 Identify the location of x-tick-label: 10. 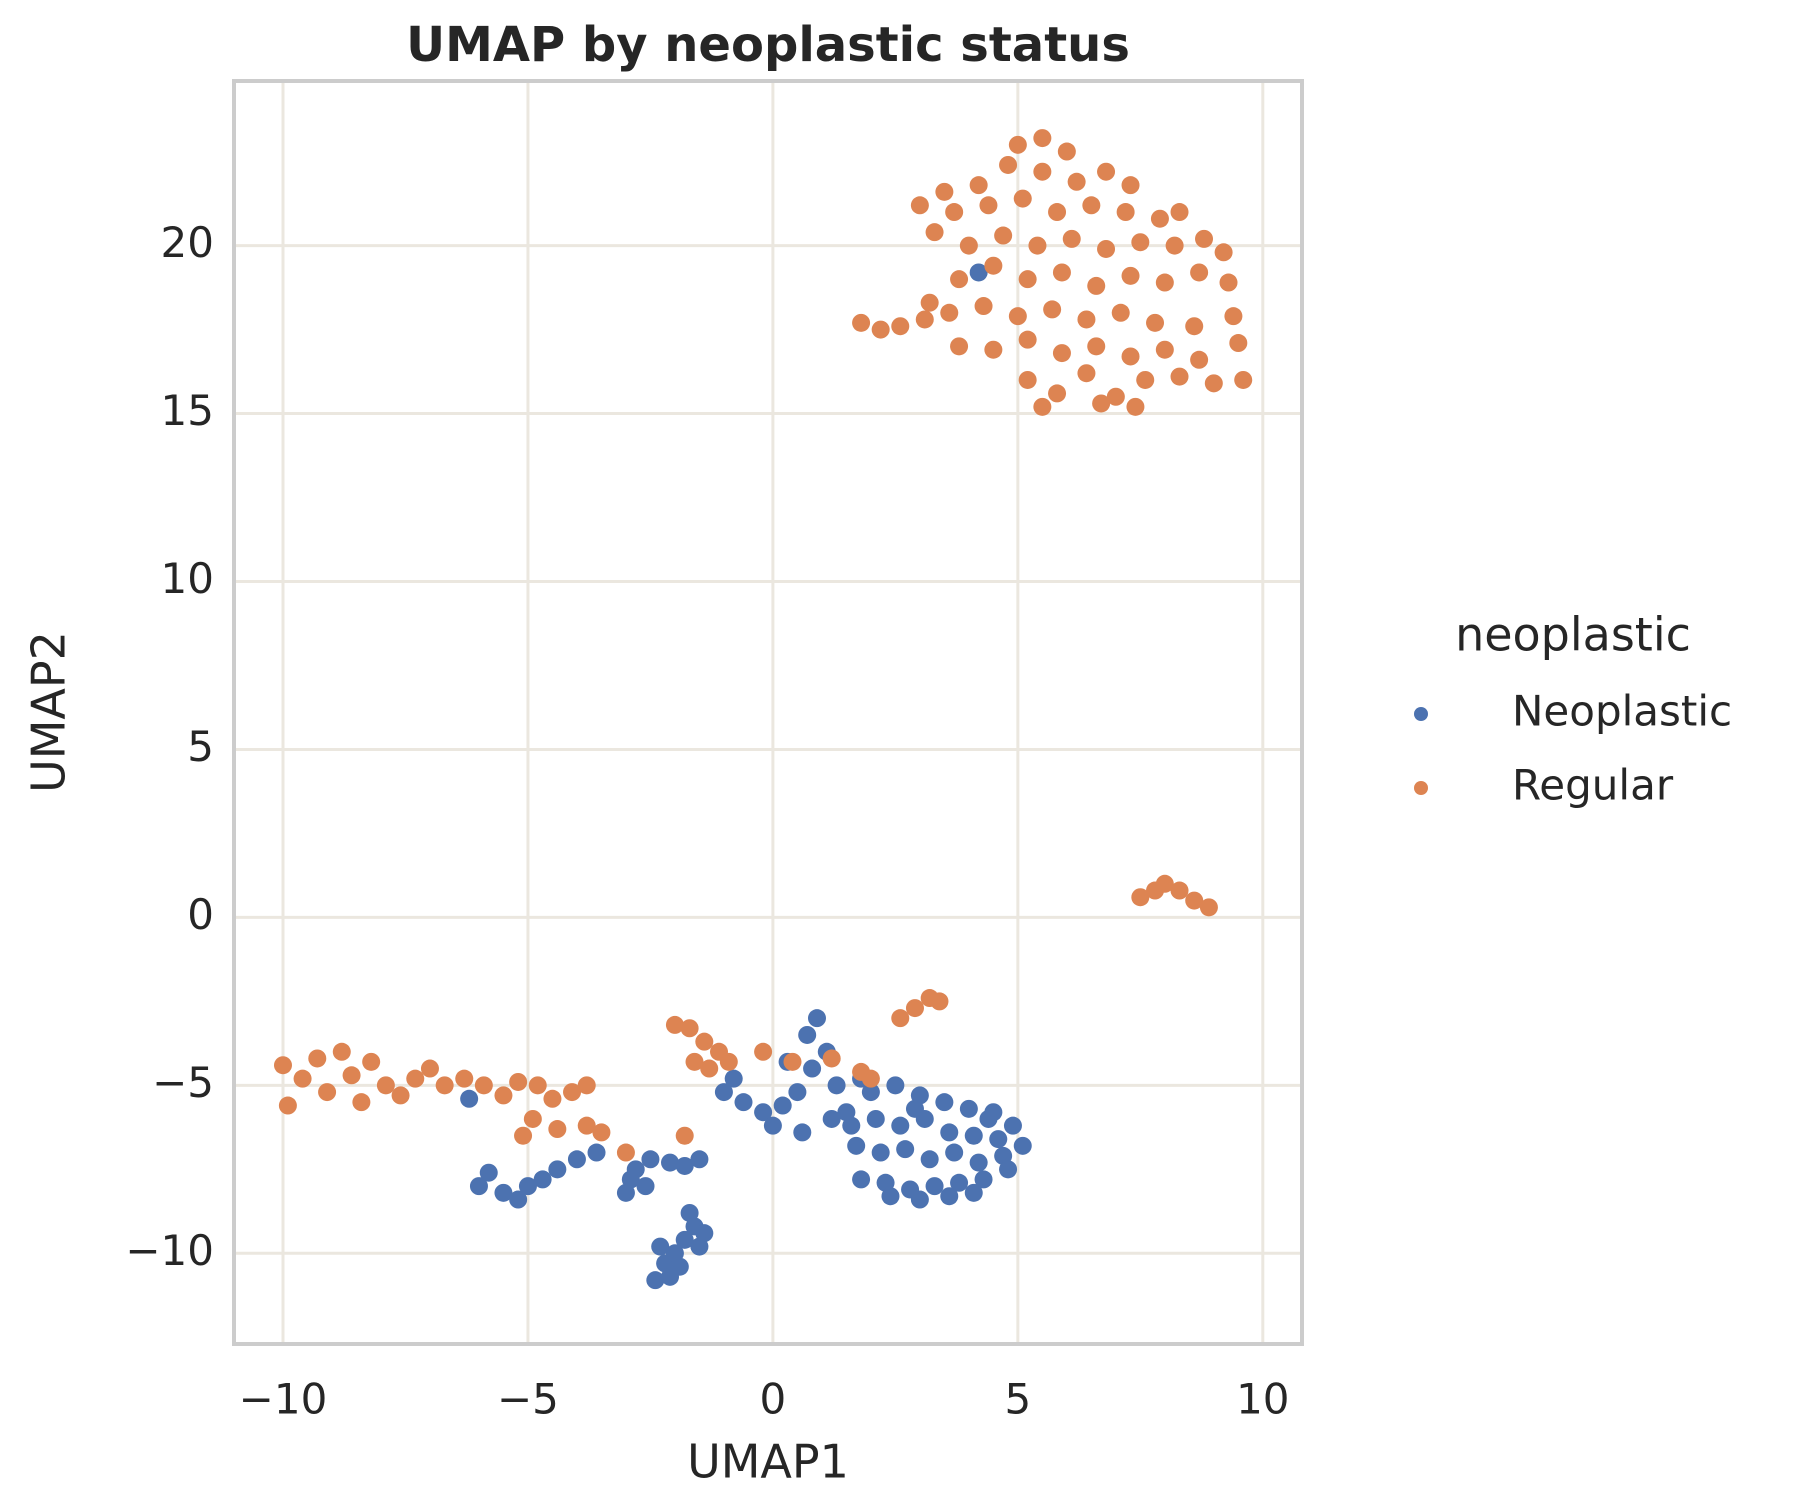
(1262, 1399).